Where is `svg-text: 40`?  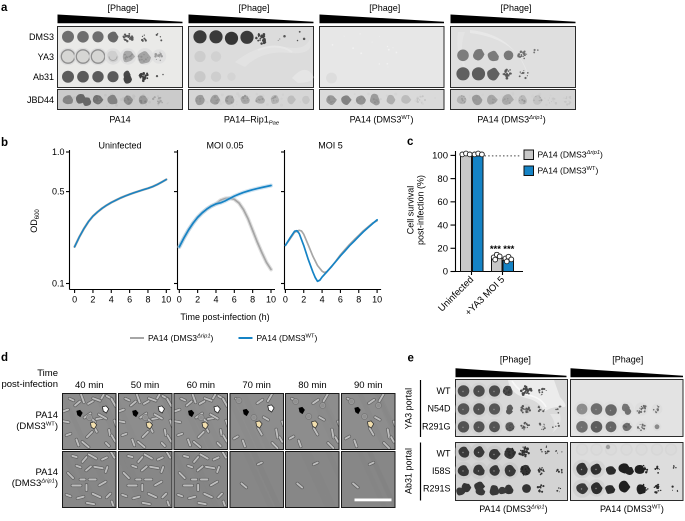
svg-text: 40 is located at coordinates (442, 225).